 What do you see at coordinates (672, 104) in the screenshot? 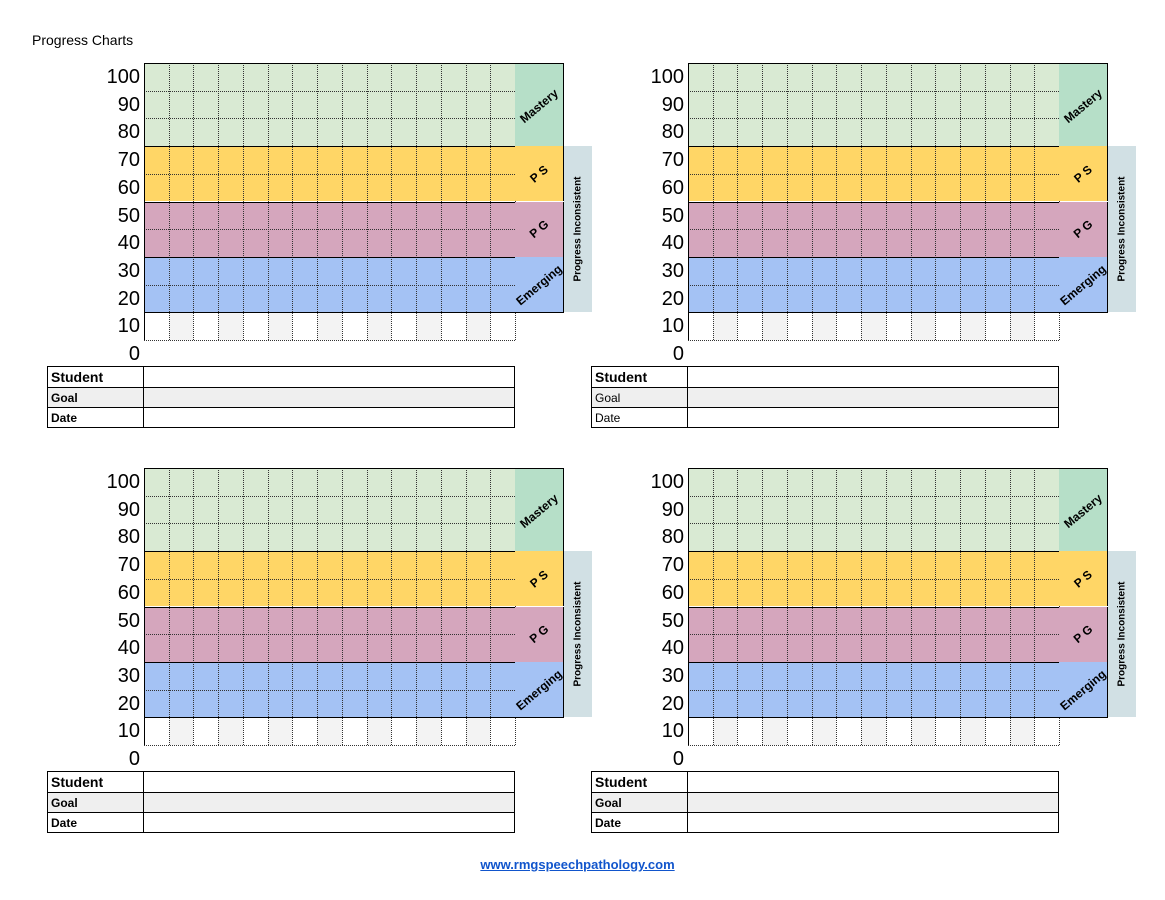
I see `y-axis-label: 90` at bounding box center [672, 104].